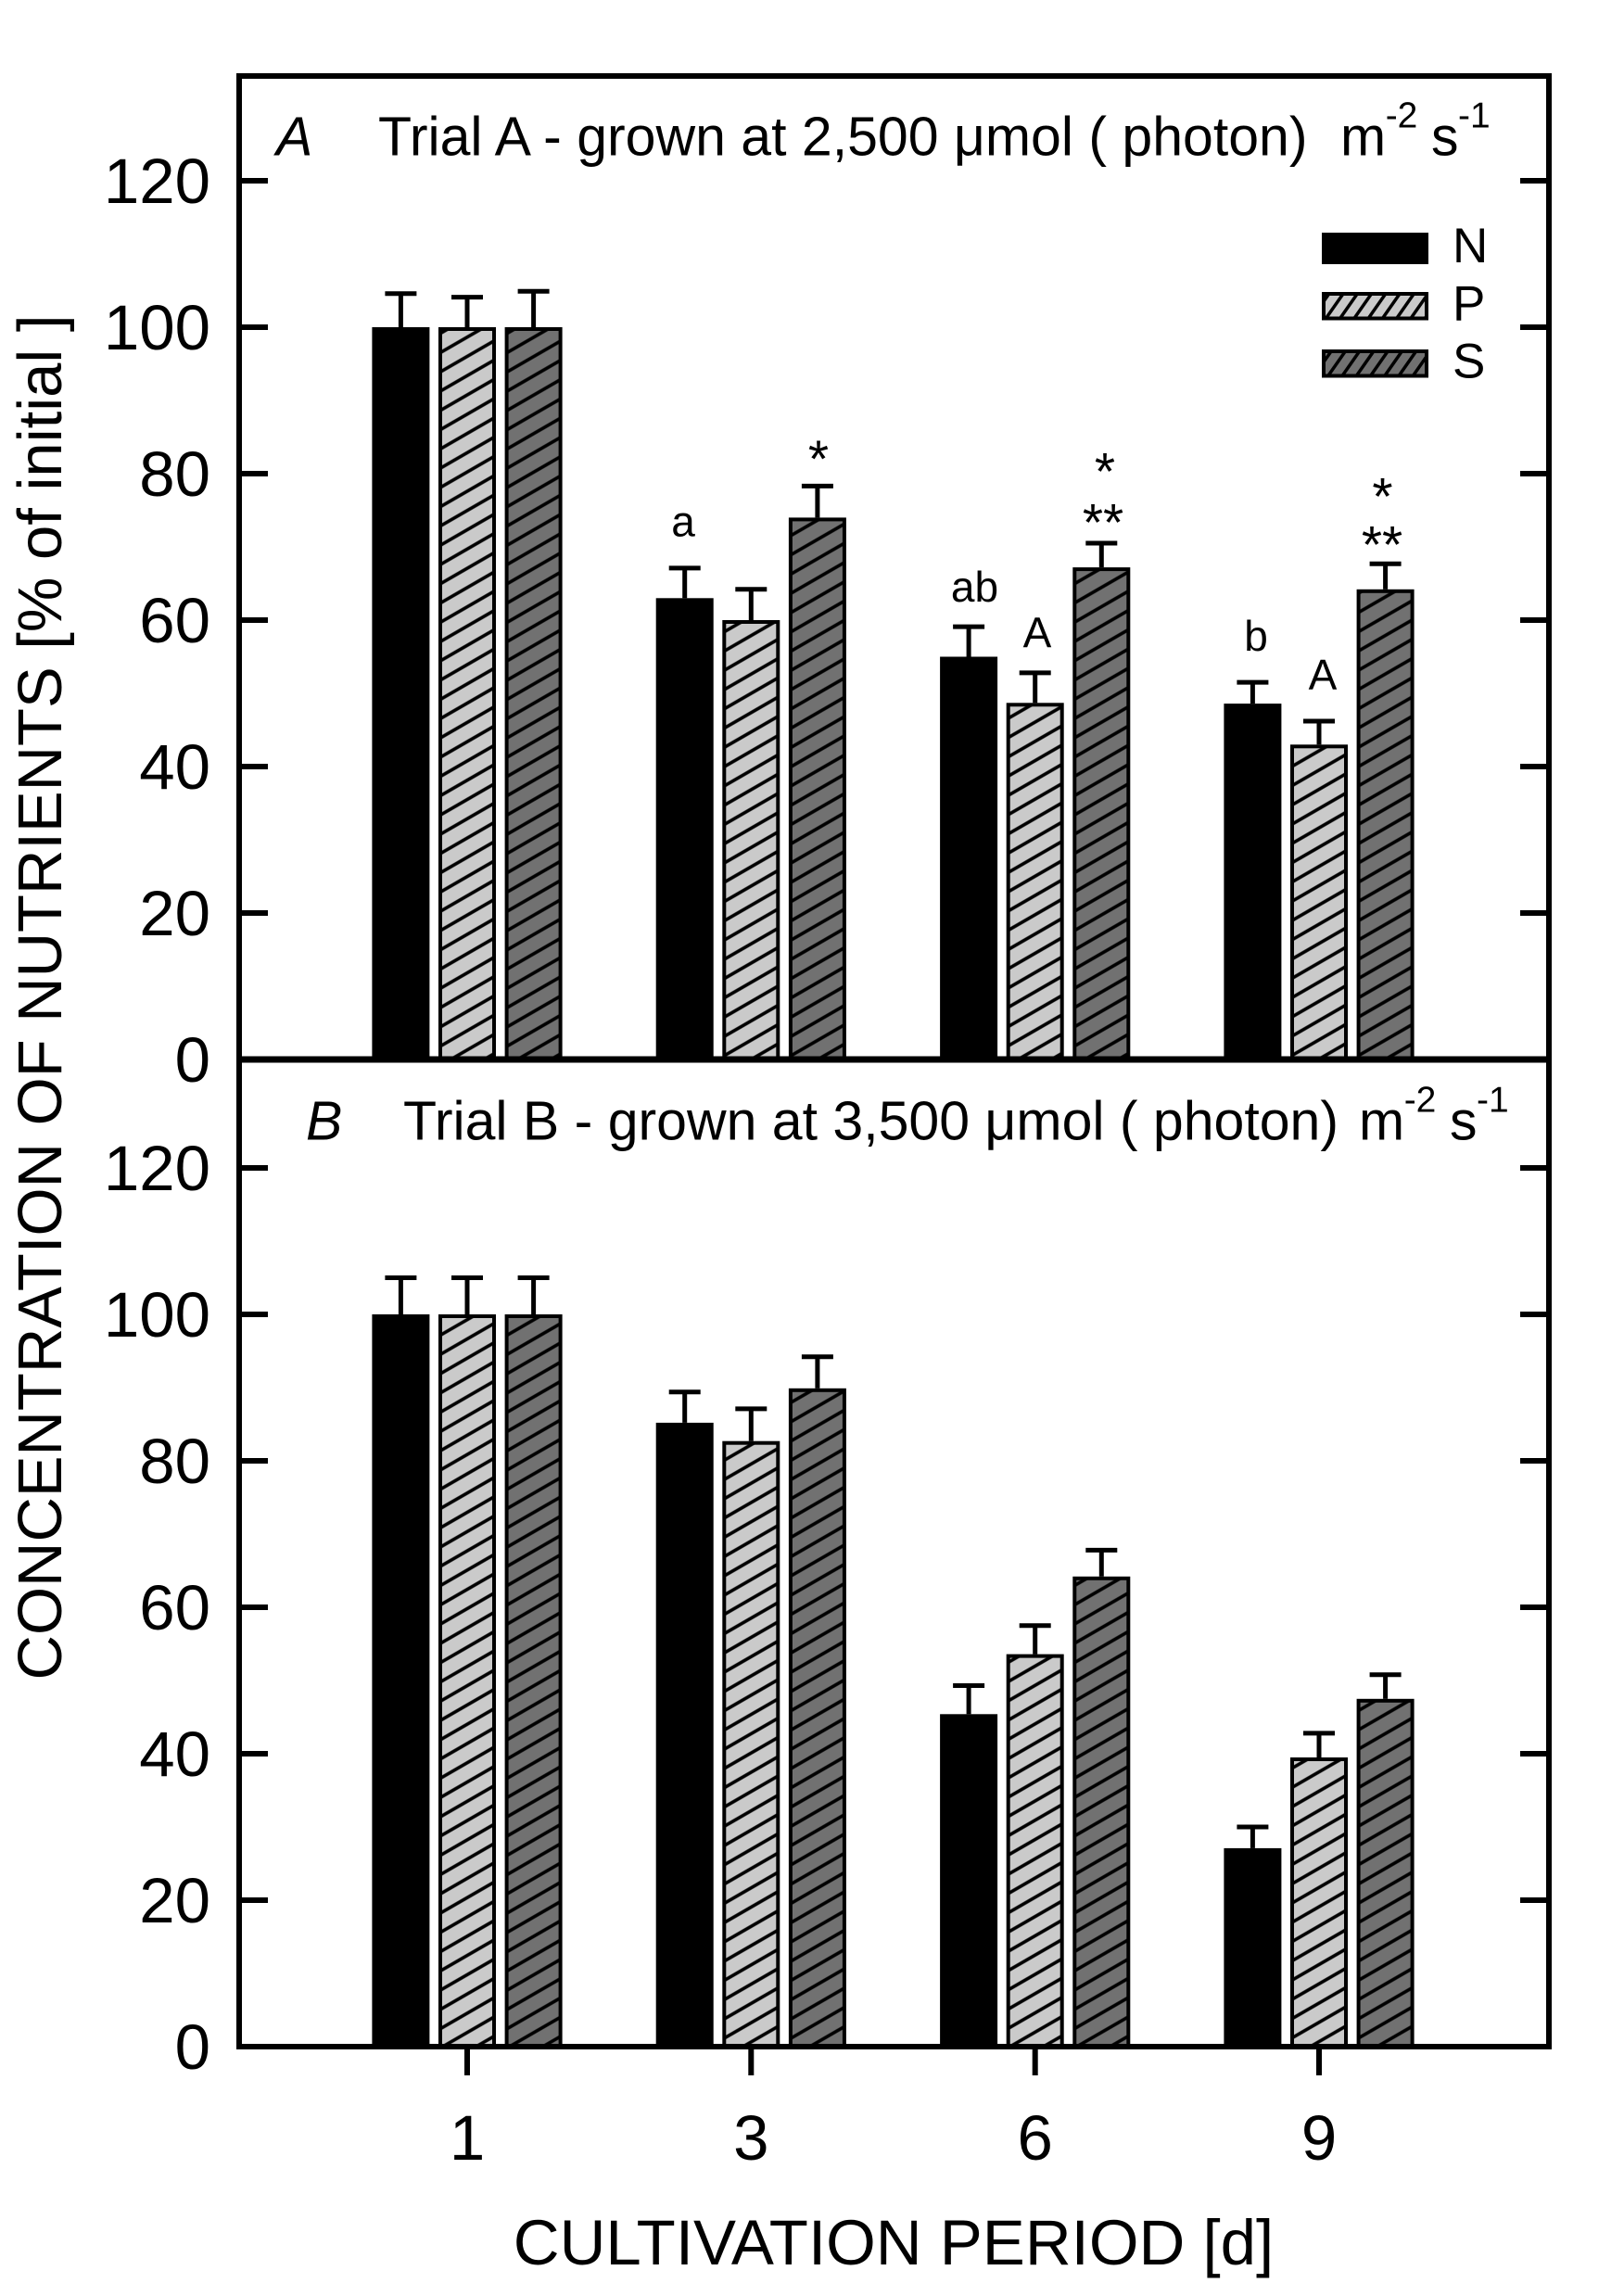 Image resolution: width=1624 pixels, height=2283 pixels. I want to click on svg-text:Trial A - grown at 2,500 μmol: Trial A - grown at 2,500 μmol ( photon), so click(843, 137).